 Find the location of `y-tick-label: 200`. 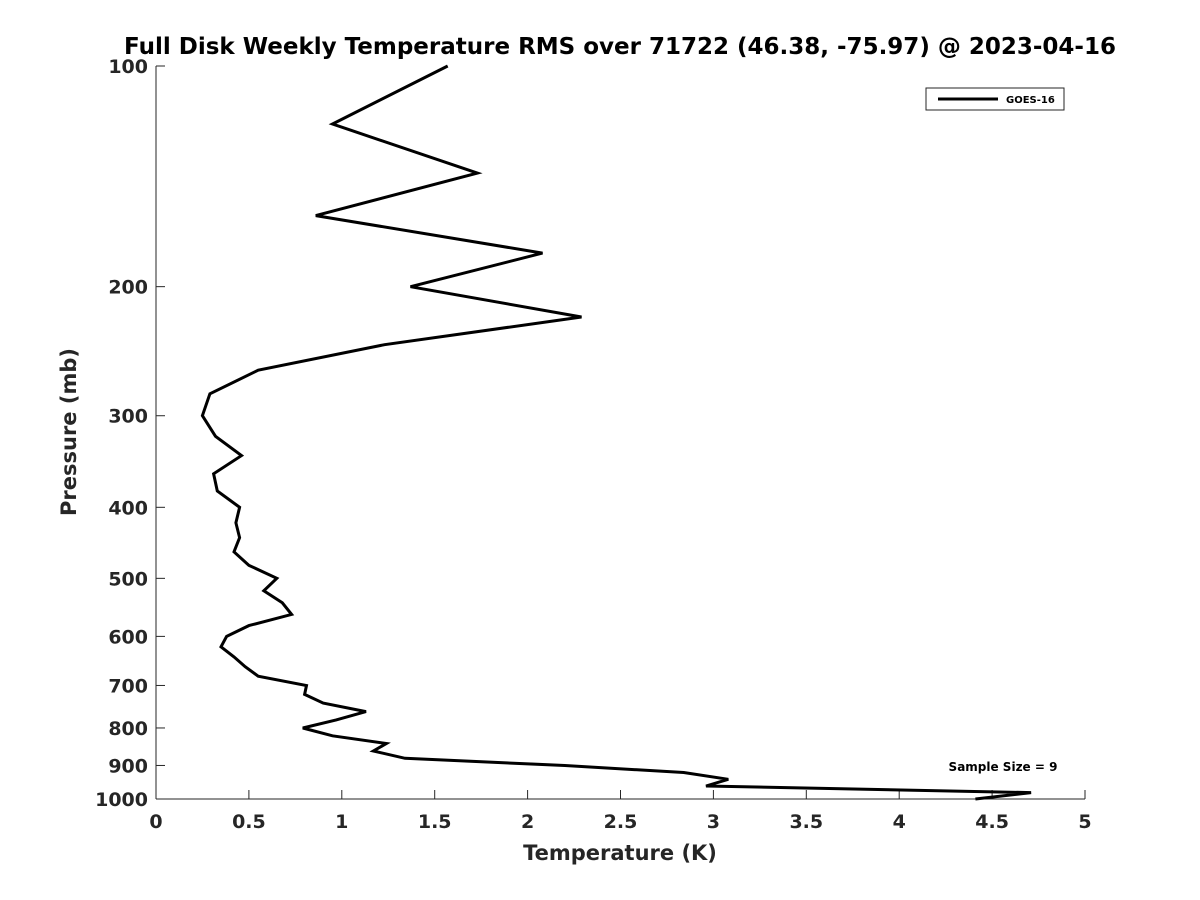

y-tick-label: 200 is located at coordinates (128, 288).